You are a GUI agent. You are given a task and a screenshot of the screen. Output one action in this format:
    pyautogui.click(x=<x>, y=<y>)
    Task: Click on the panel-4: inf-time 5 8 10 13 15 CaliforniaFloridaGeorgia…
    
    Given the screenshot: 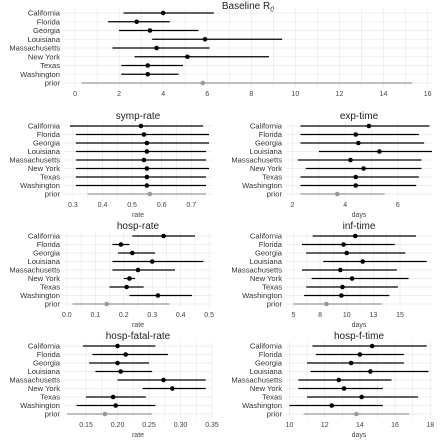 What is the action you would take?
    pyautogui.click(x=331, y=275)
    